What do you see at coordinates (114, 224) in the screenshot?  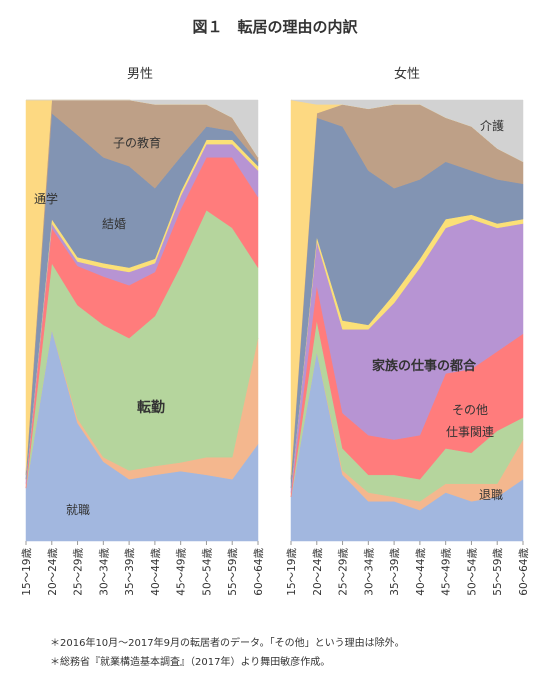 I see `label-marriage: 結婚` at bounding box center [114, 224].